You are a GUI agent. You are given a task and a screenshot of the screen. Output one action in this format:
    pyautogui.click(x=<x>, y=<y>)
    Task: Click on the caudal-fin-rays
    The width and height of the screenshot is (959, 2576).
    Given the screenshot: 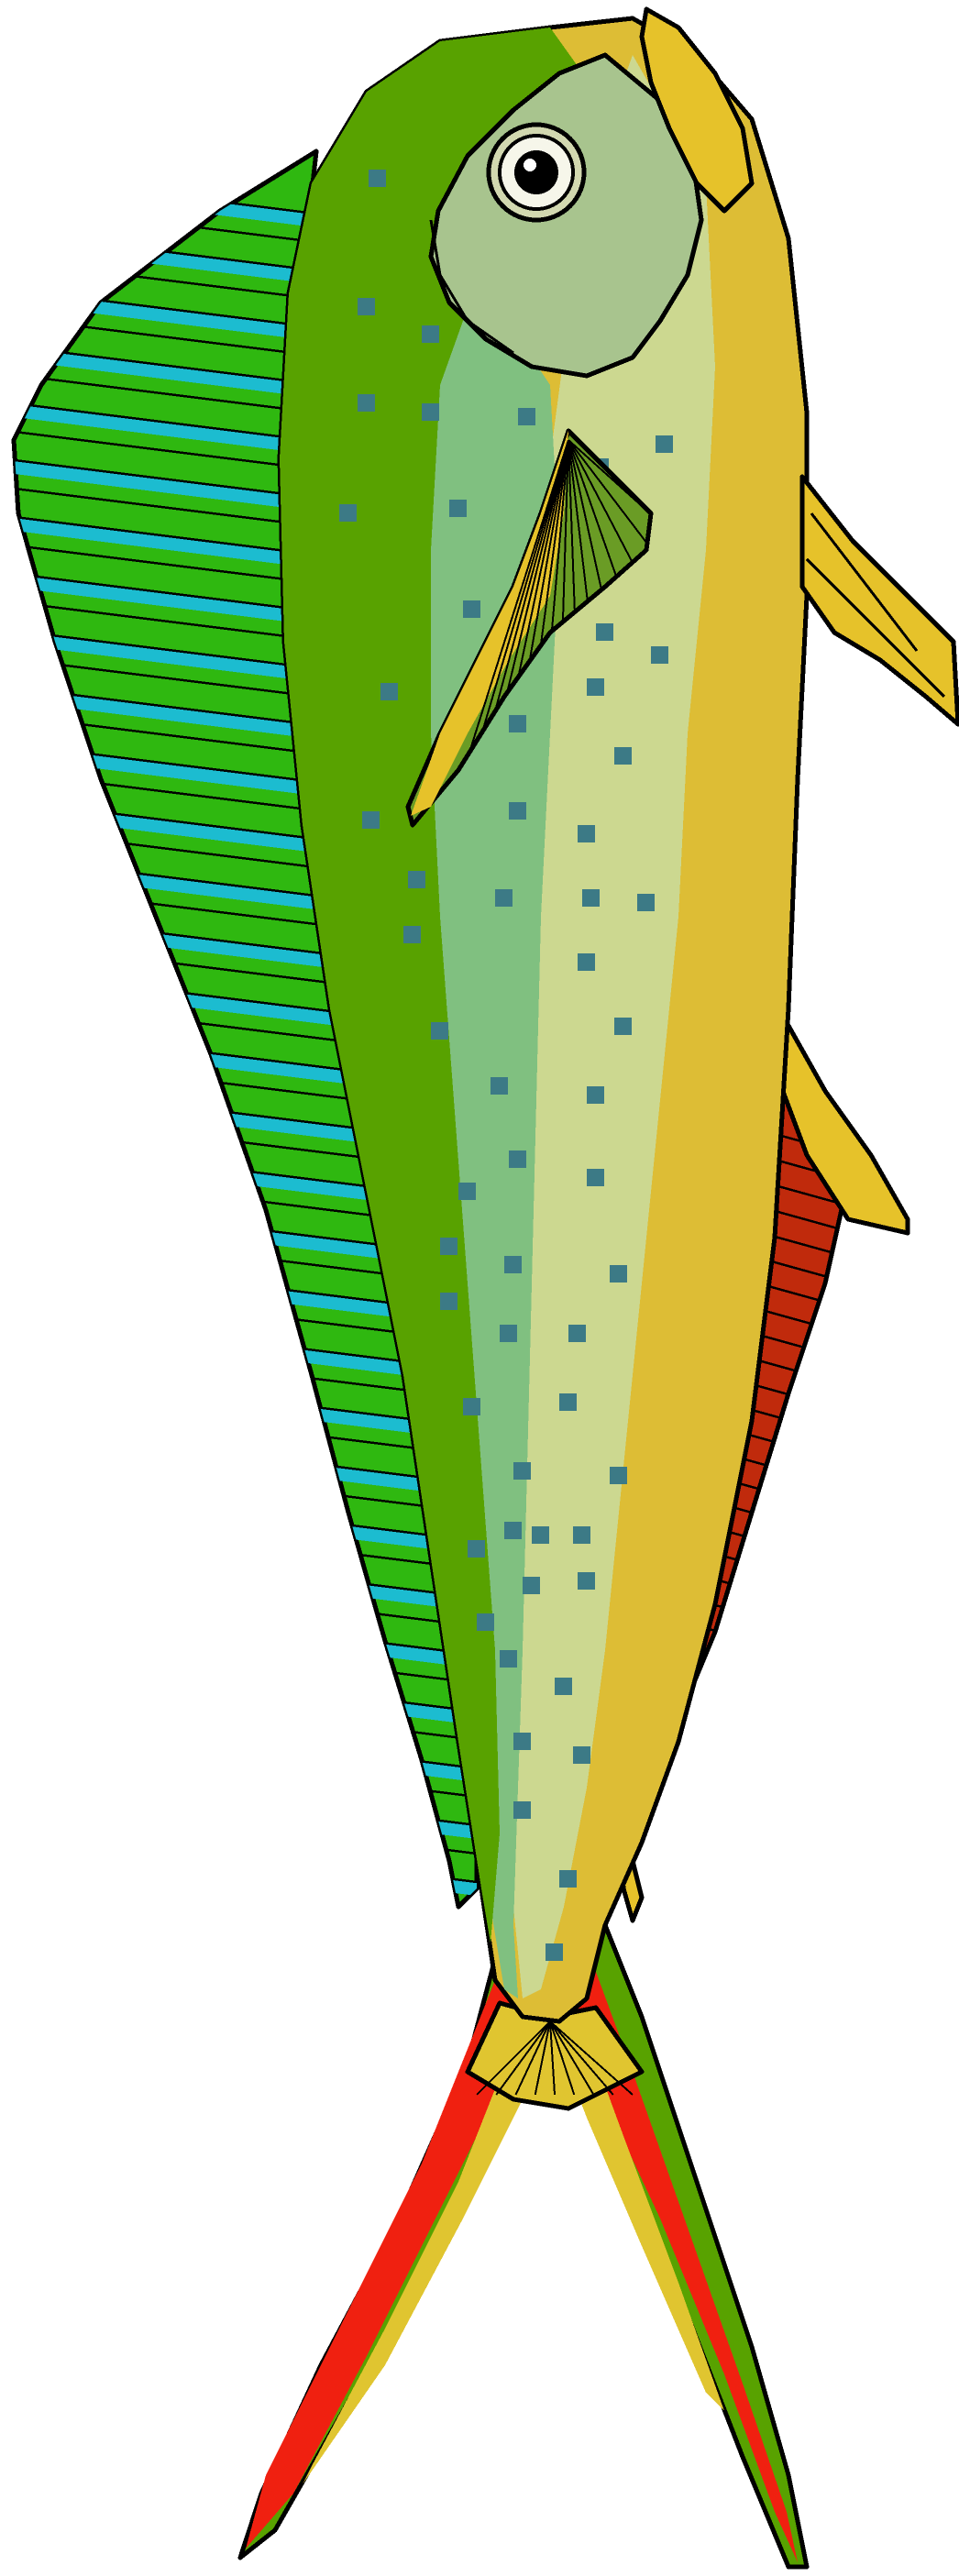 What is the action you would take?
    pyautogui.click(x=555, y=2058)
    